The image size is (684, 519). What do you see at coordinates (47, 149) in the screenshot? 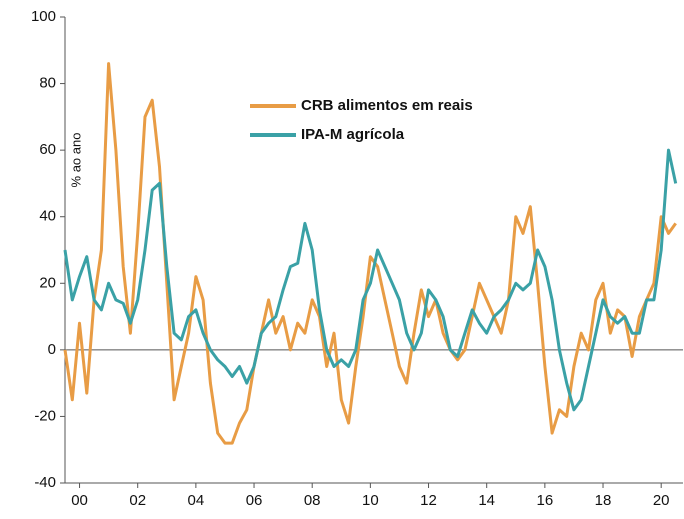
I see `y-tick-label: 60` at bounding box center [47, 149].